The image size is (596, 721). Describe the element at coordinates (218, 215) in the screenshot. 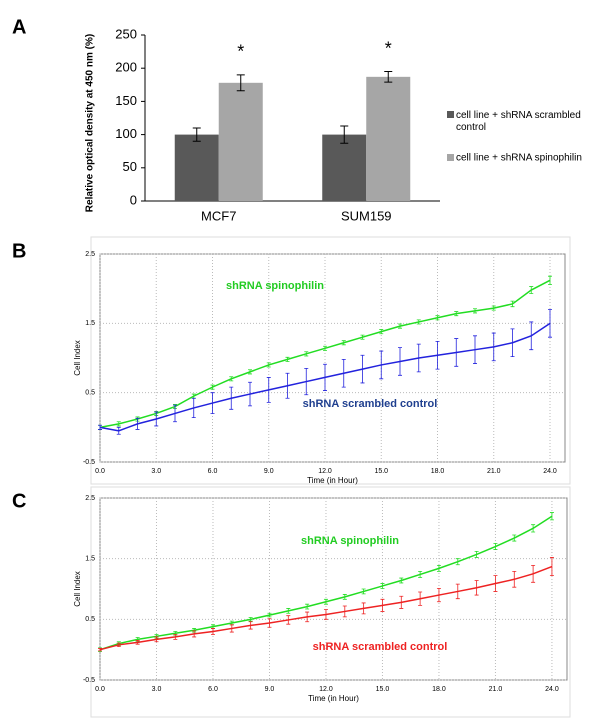

I see `x-tick-label: MCF7` at that location.